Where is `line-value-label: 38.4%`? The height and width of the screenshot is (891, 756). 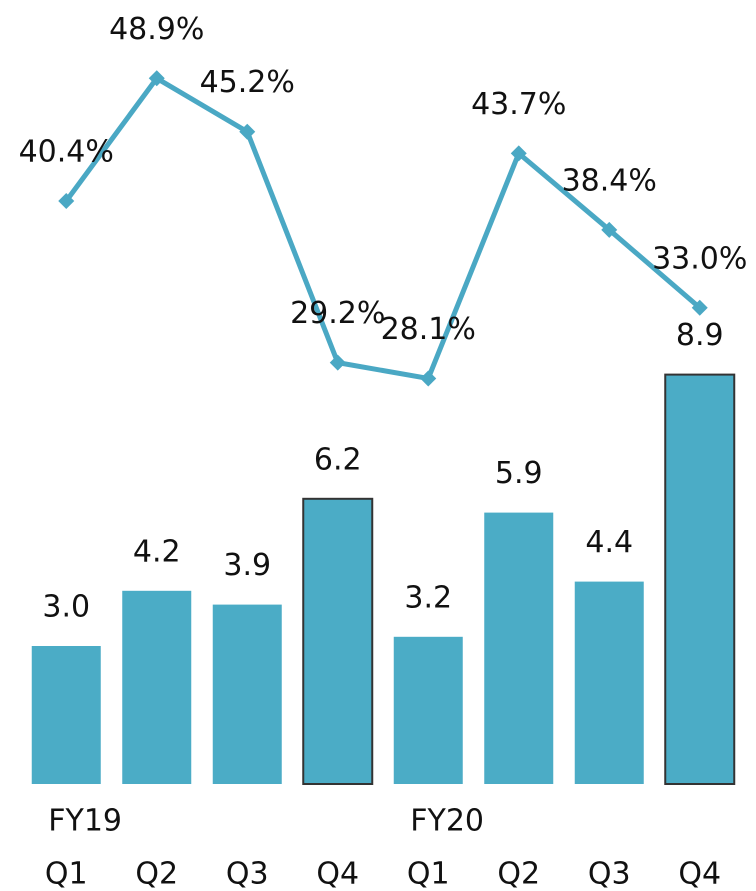 line-value-label: 38.4% is located at coordinates (609, 180).